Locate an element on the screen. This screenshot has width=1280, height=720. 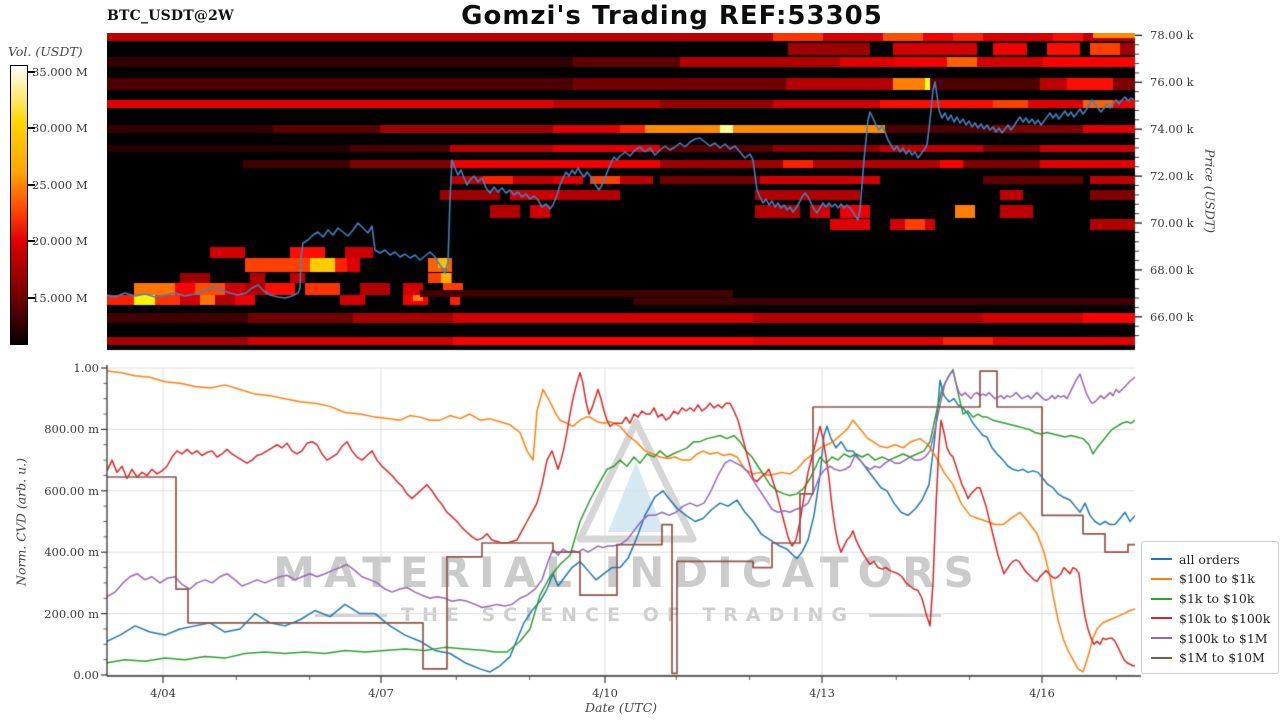
cvd-tick-label: 200.00 m is located at coordinates (71, 613).